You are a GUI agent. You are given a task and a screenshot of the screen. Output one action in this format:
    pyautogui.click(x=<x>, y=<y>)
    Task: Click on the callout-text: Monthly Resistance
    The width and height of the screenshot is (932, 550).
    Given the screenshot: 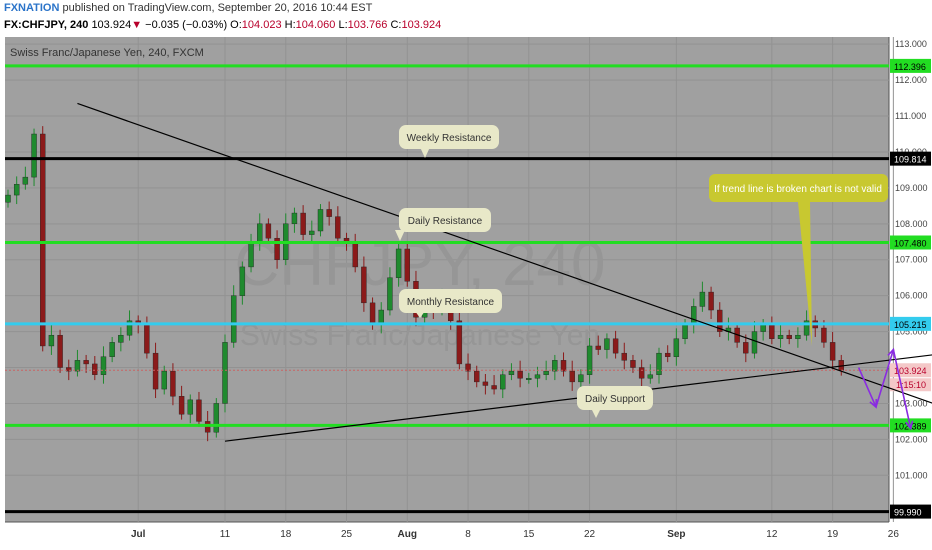 What is the action you would take?
    pyautogui.click(x=451, y=302)
    